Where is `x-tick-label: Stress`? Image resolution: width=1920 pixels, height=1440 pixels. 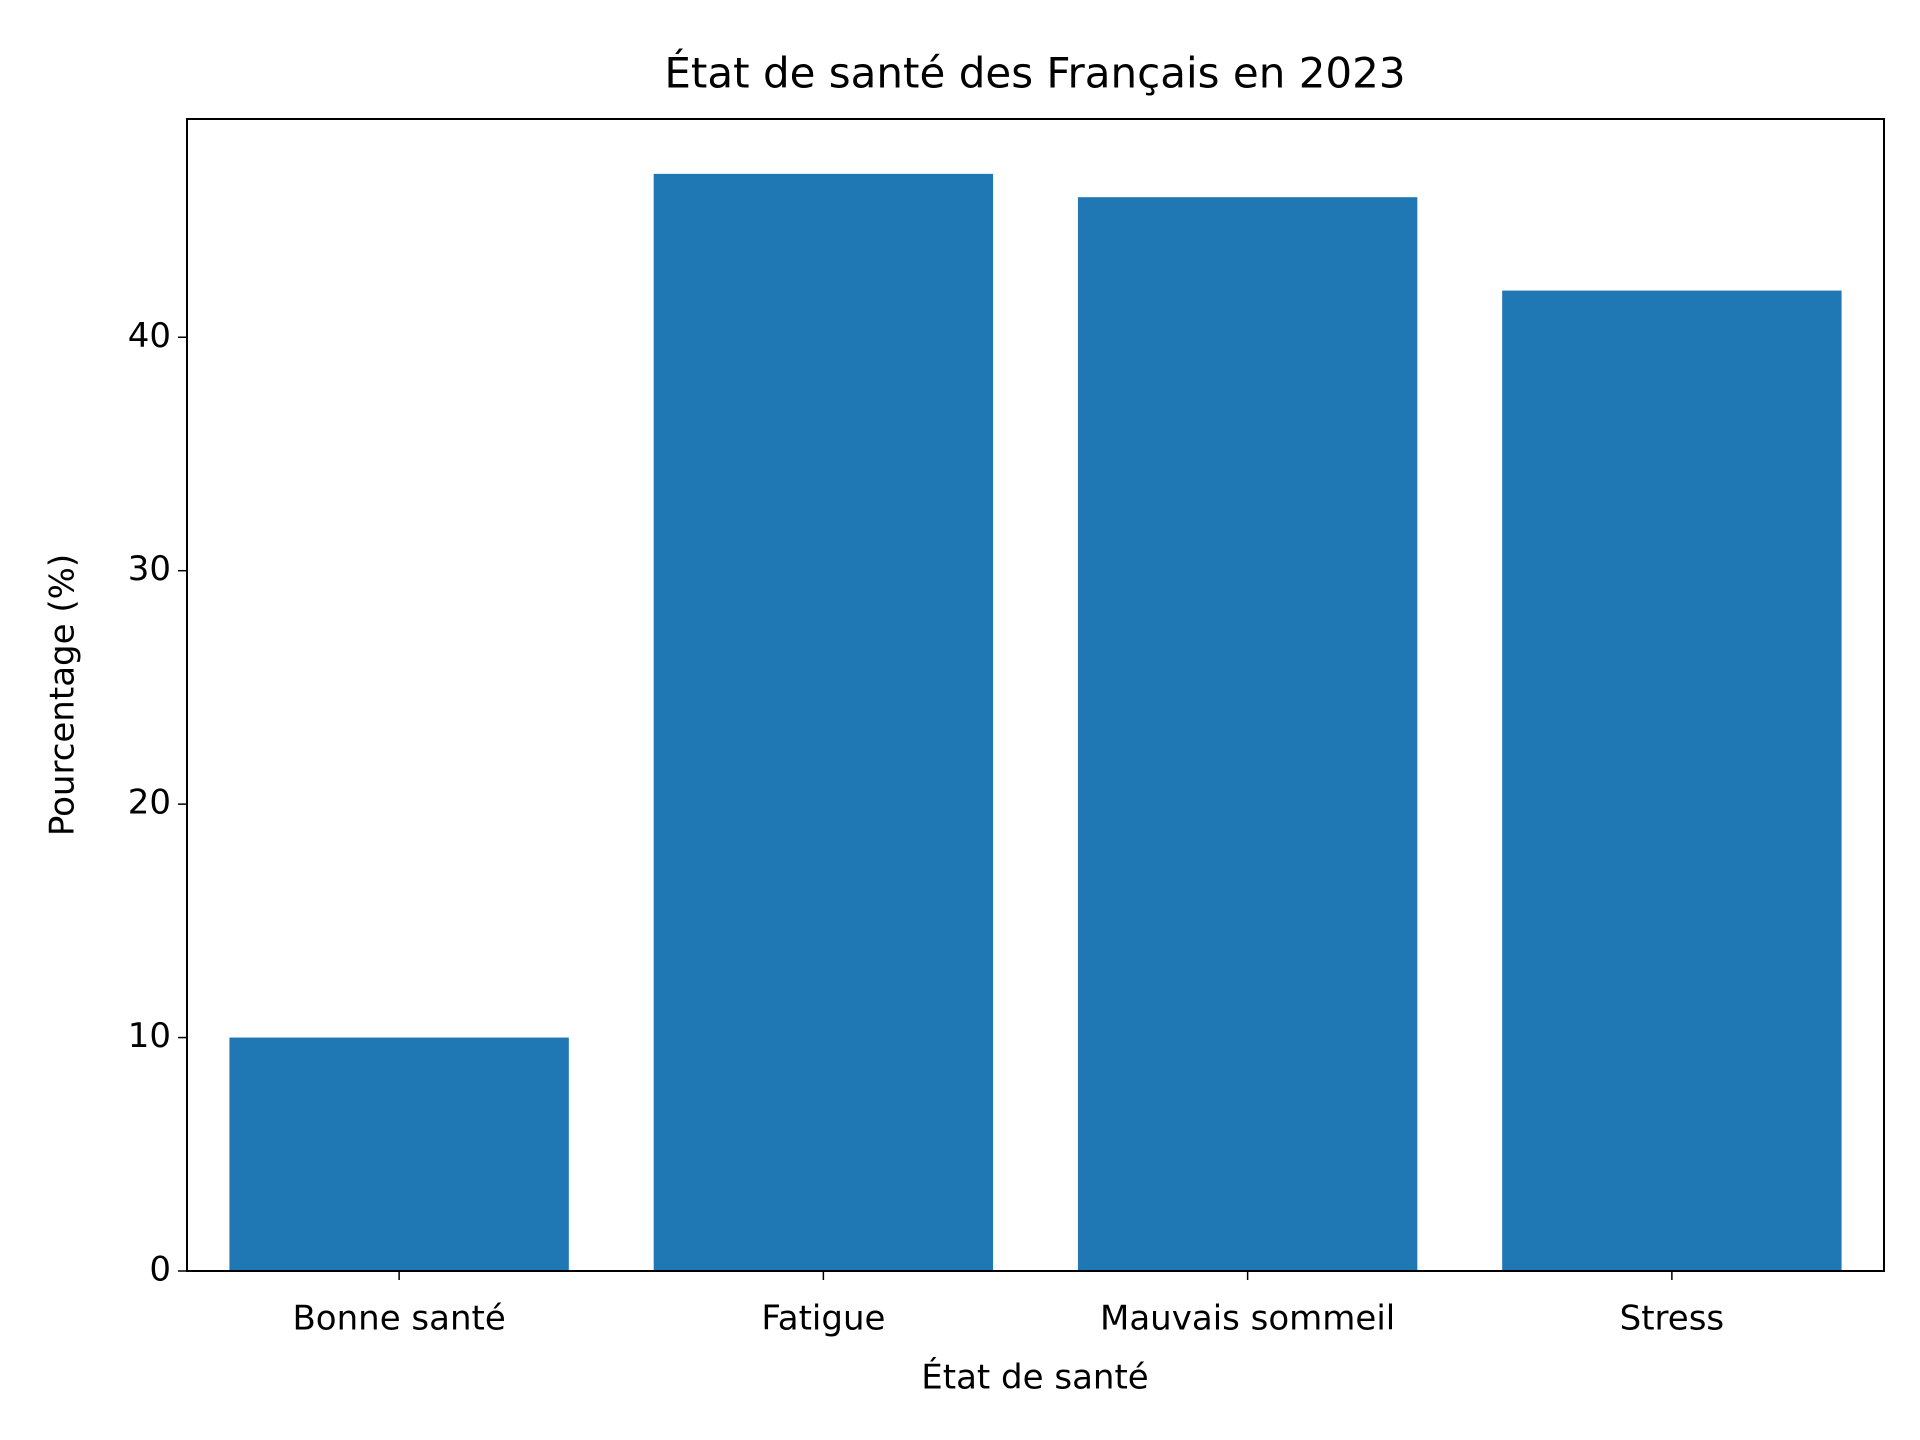
x-tick-label: Stress is located at coordinates (1672, 1319).